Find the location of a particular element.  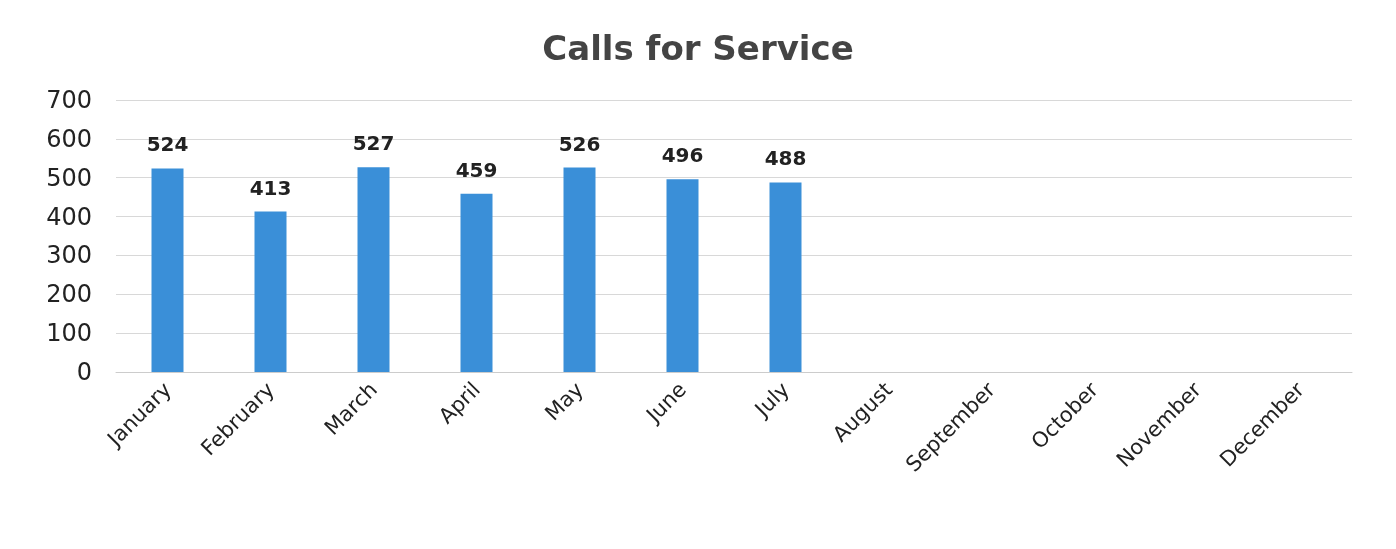

data-label: 488 is located at coordinates (785, 158).